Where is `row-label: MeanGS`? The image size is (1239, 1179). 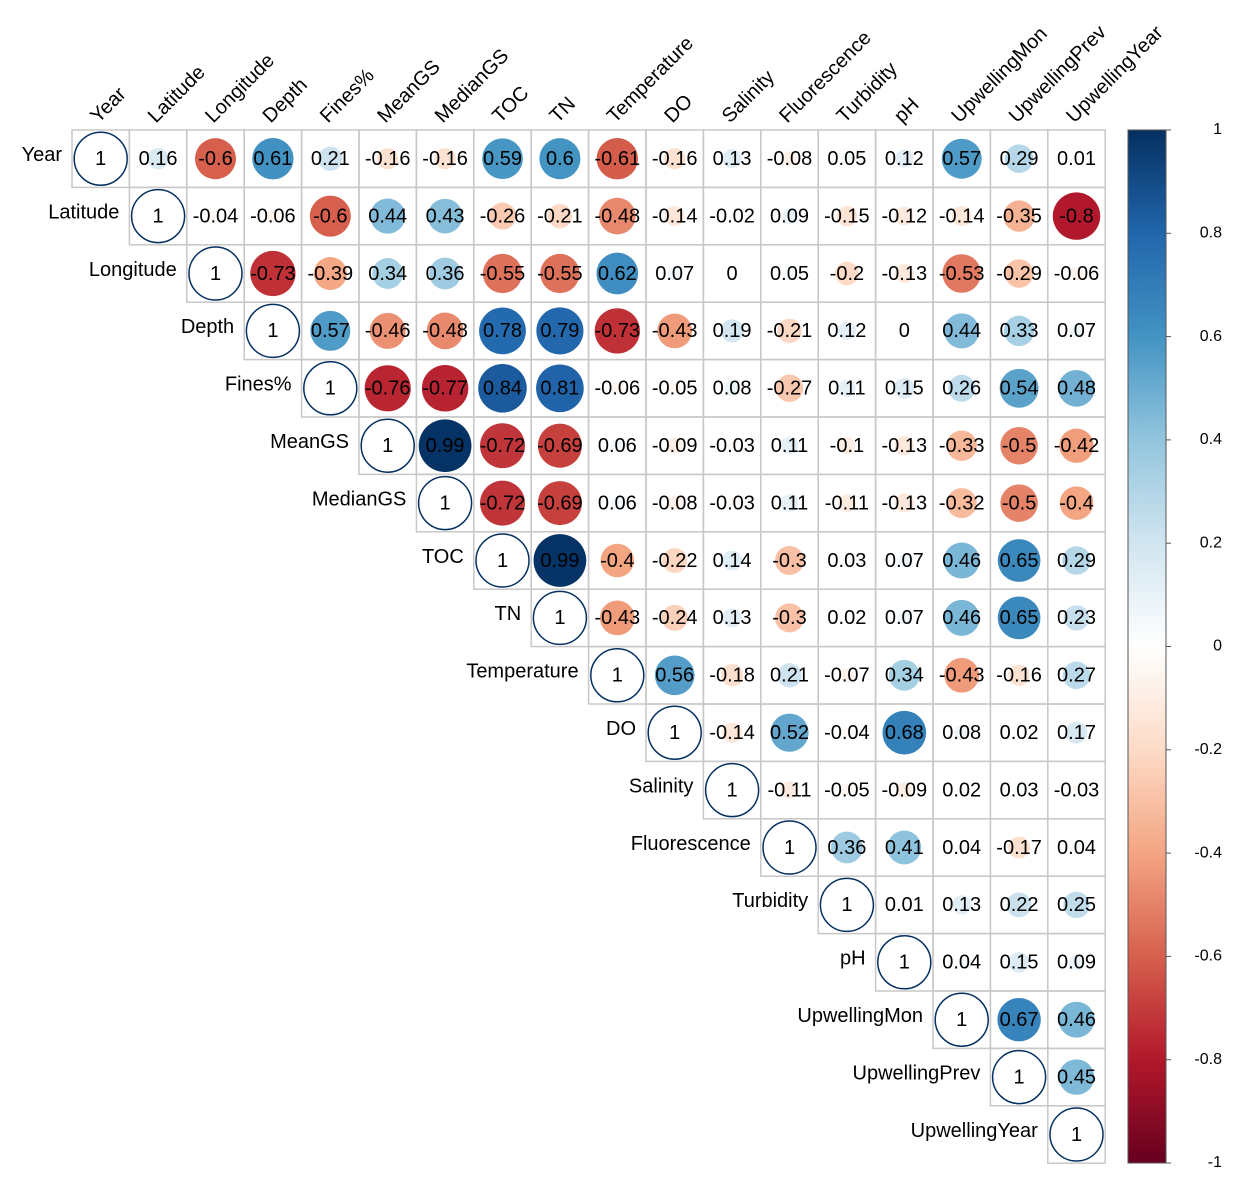 row-label: MeanGS is located at coordinates (309, 442).